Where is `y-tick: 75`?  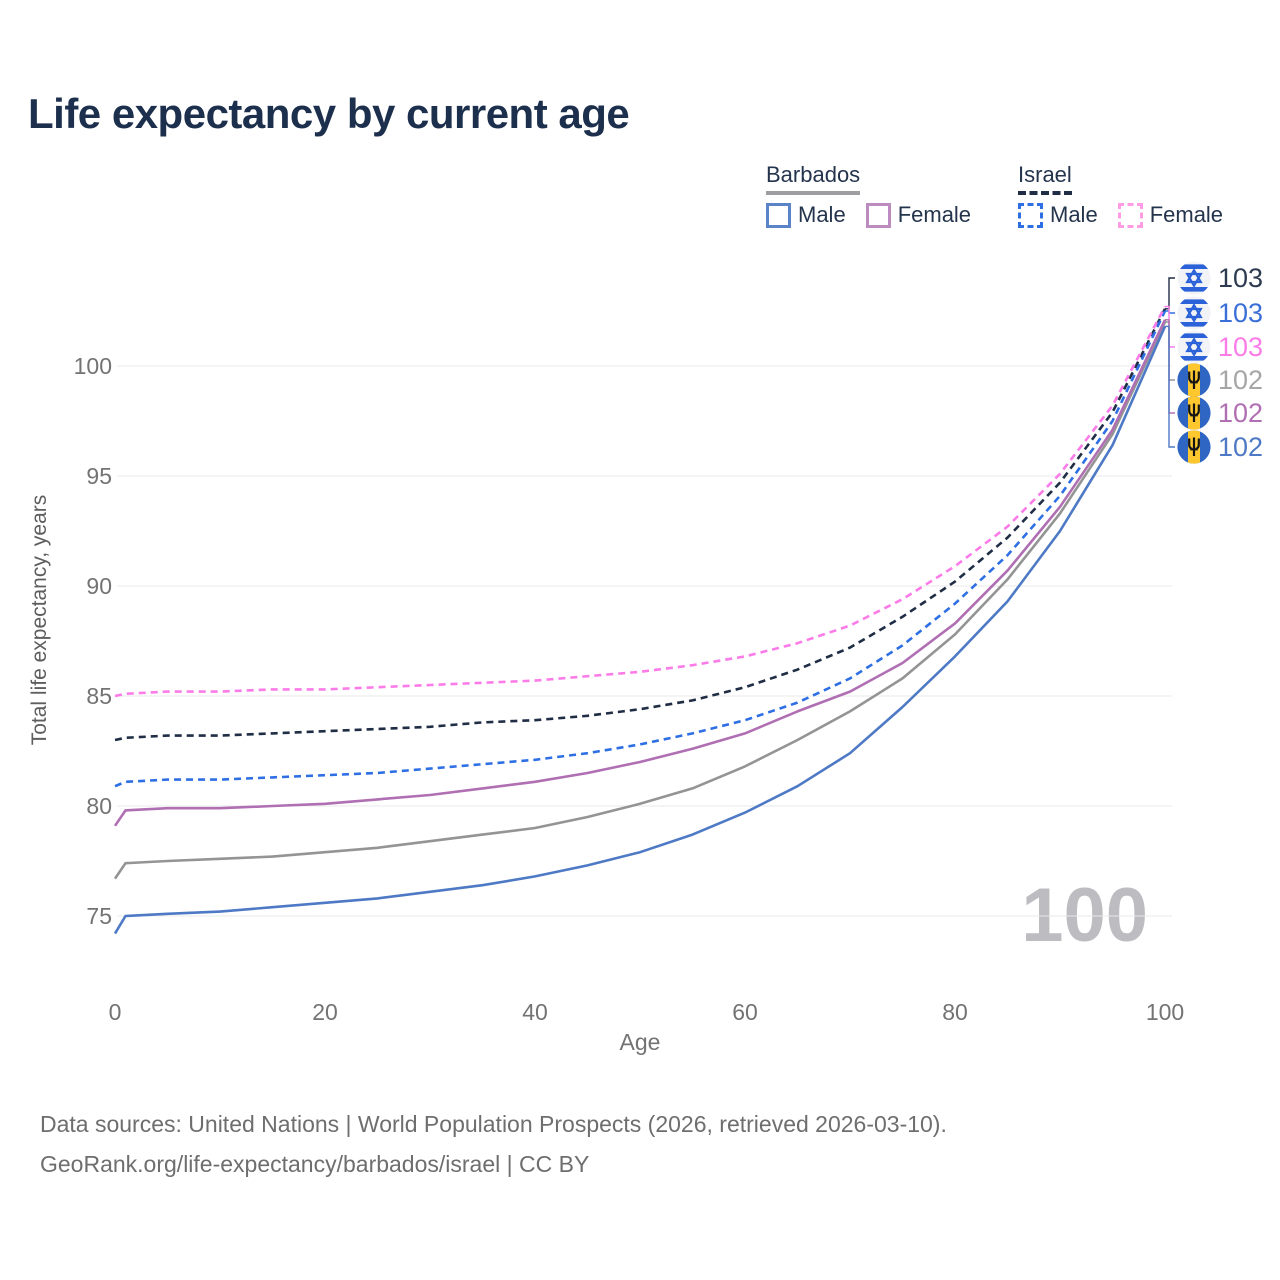 y-tick: 75 is located at coordinates (99, 916).